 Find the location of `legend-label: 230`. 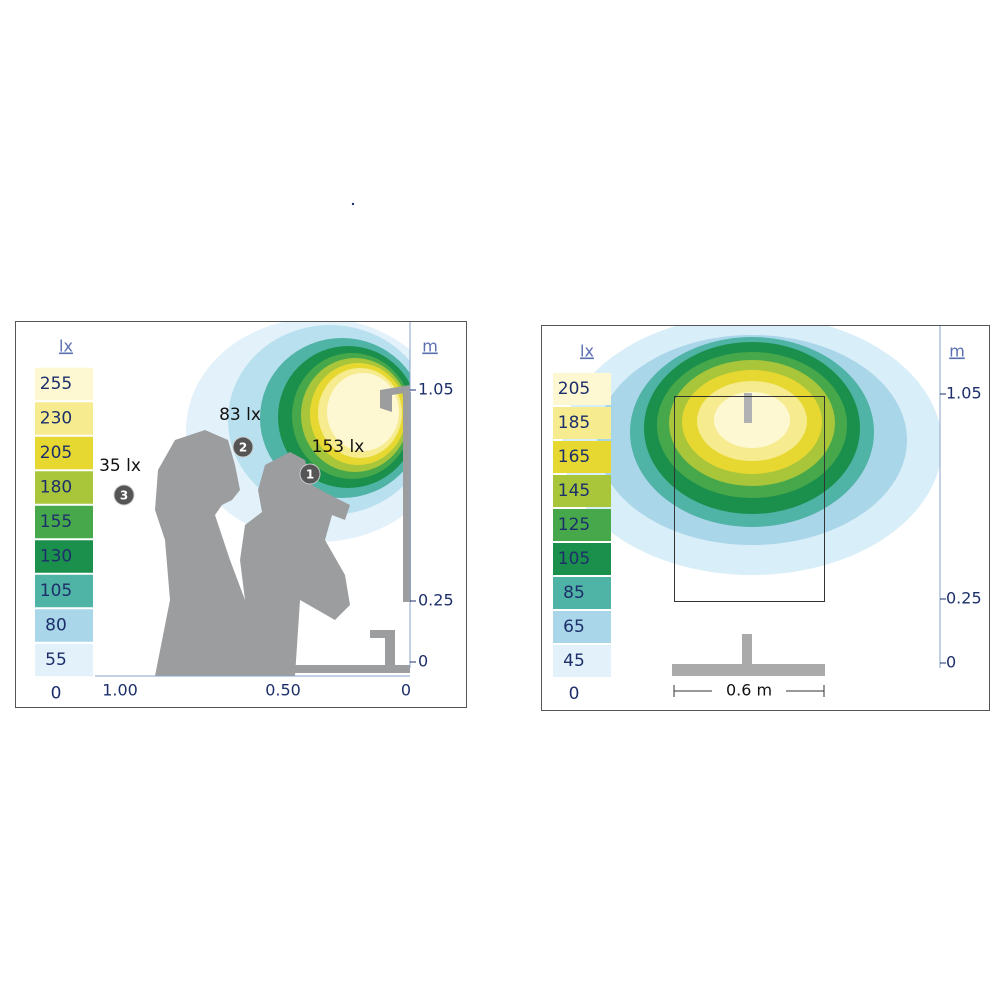

legend-label: 230 is located at coordinates (56, 419).